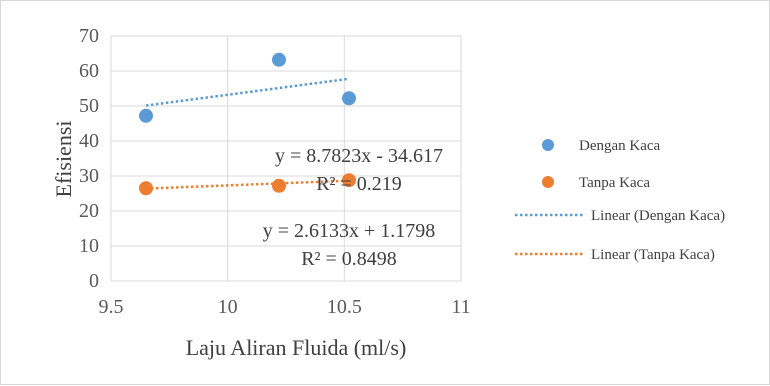 The width and height of the screenshot is (770, 386). I want to click on legend-label-dengan-kaca: Dengan Kaca, so click(620, 146).